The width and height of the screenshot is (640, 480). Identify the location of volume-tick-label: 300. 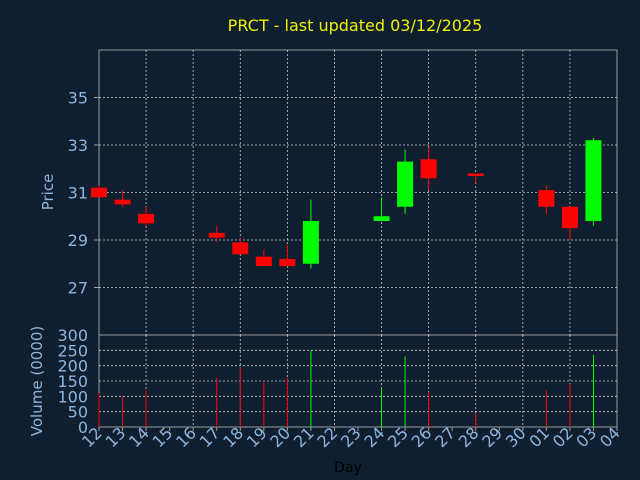
(72, 335).